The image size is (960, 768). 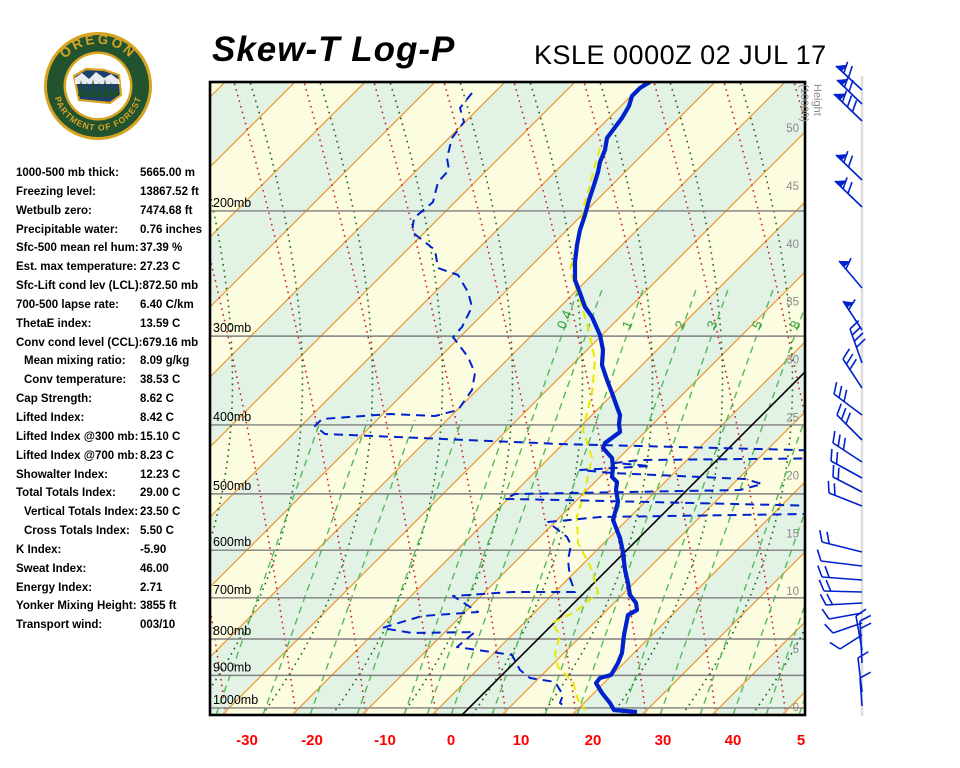 I want to click on stat-value: 5.50 C, so click(x=157, y=531).